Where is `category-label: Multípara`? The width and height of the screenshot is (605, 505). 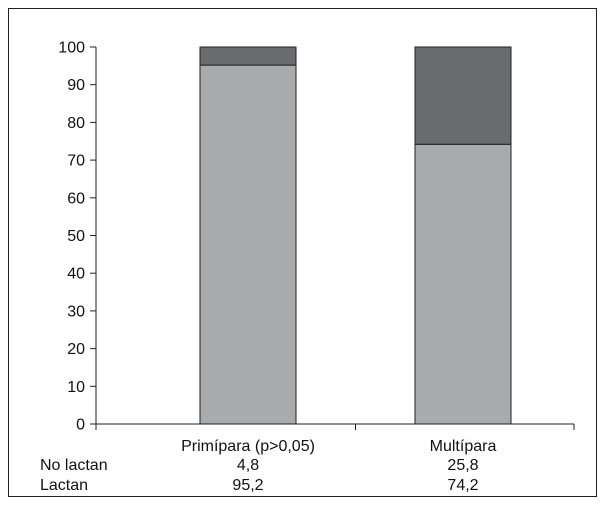
category-label: Multípara is located at coordinates (463, 446).